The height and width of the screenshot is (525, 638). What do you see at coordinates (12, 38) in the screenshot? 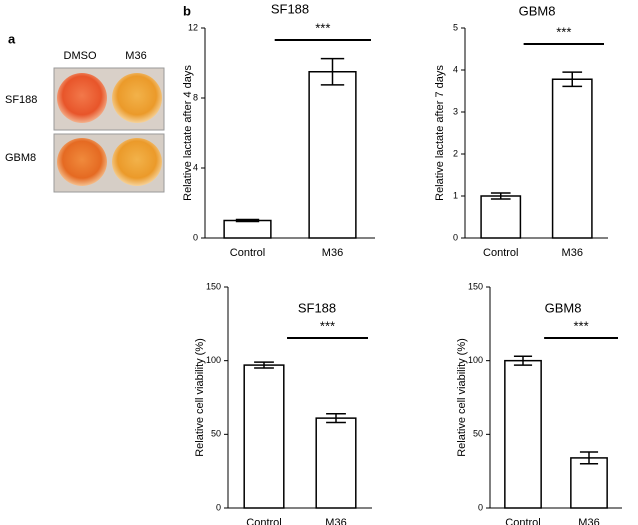
I see `panel-label: a` at bounding box center [12, 38].